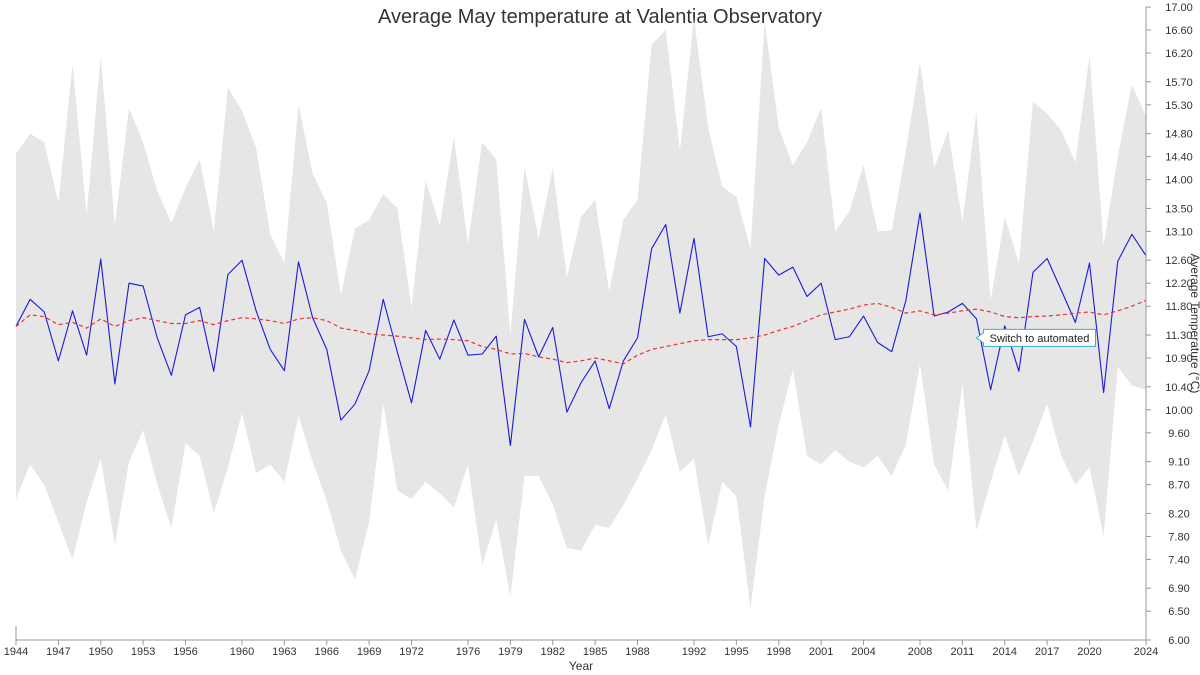 This screenshot has height=675, width=1200. I want to click on y-axis-title: Average Temperature (°C), so click(1194, 324).